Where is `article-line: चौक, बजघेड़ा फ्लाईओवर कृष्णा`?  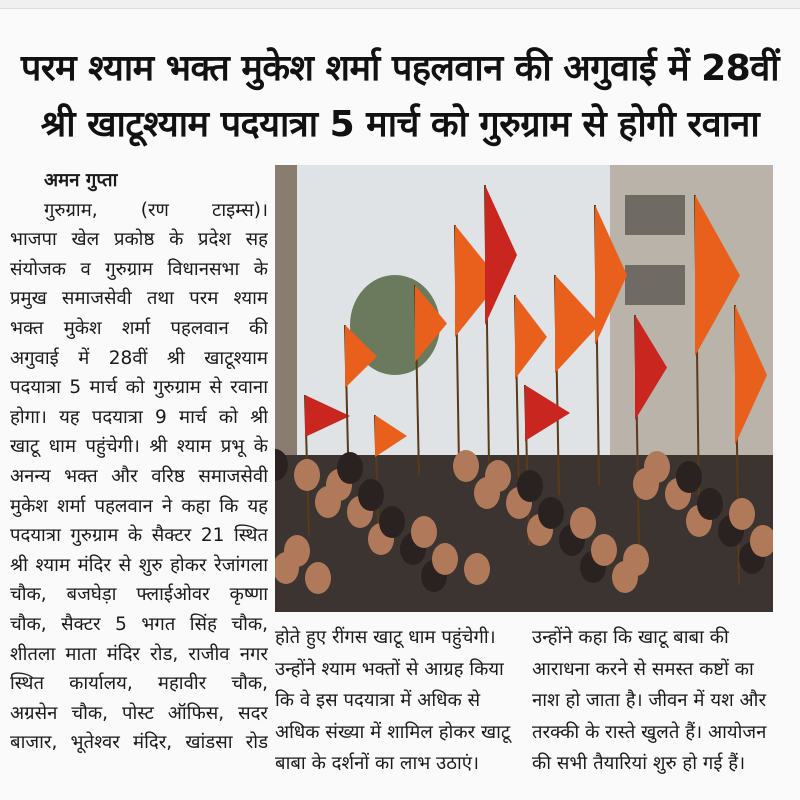
article-line: चौक, बजघेड़ा फ्लाईओवर कृष्णा is located at coordinates (139, 595).